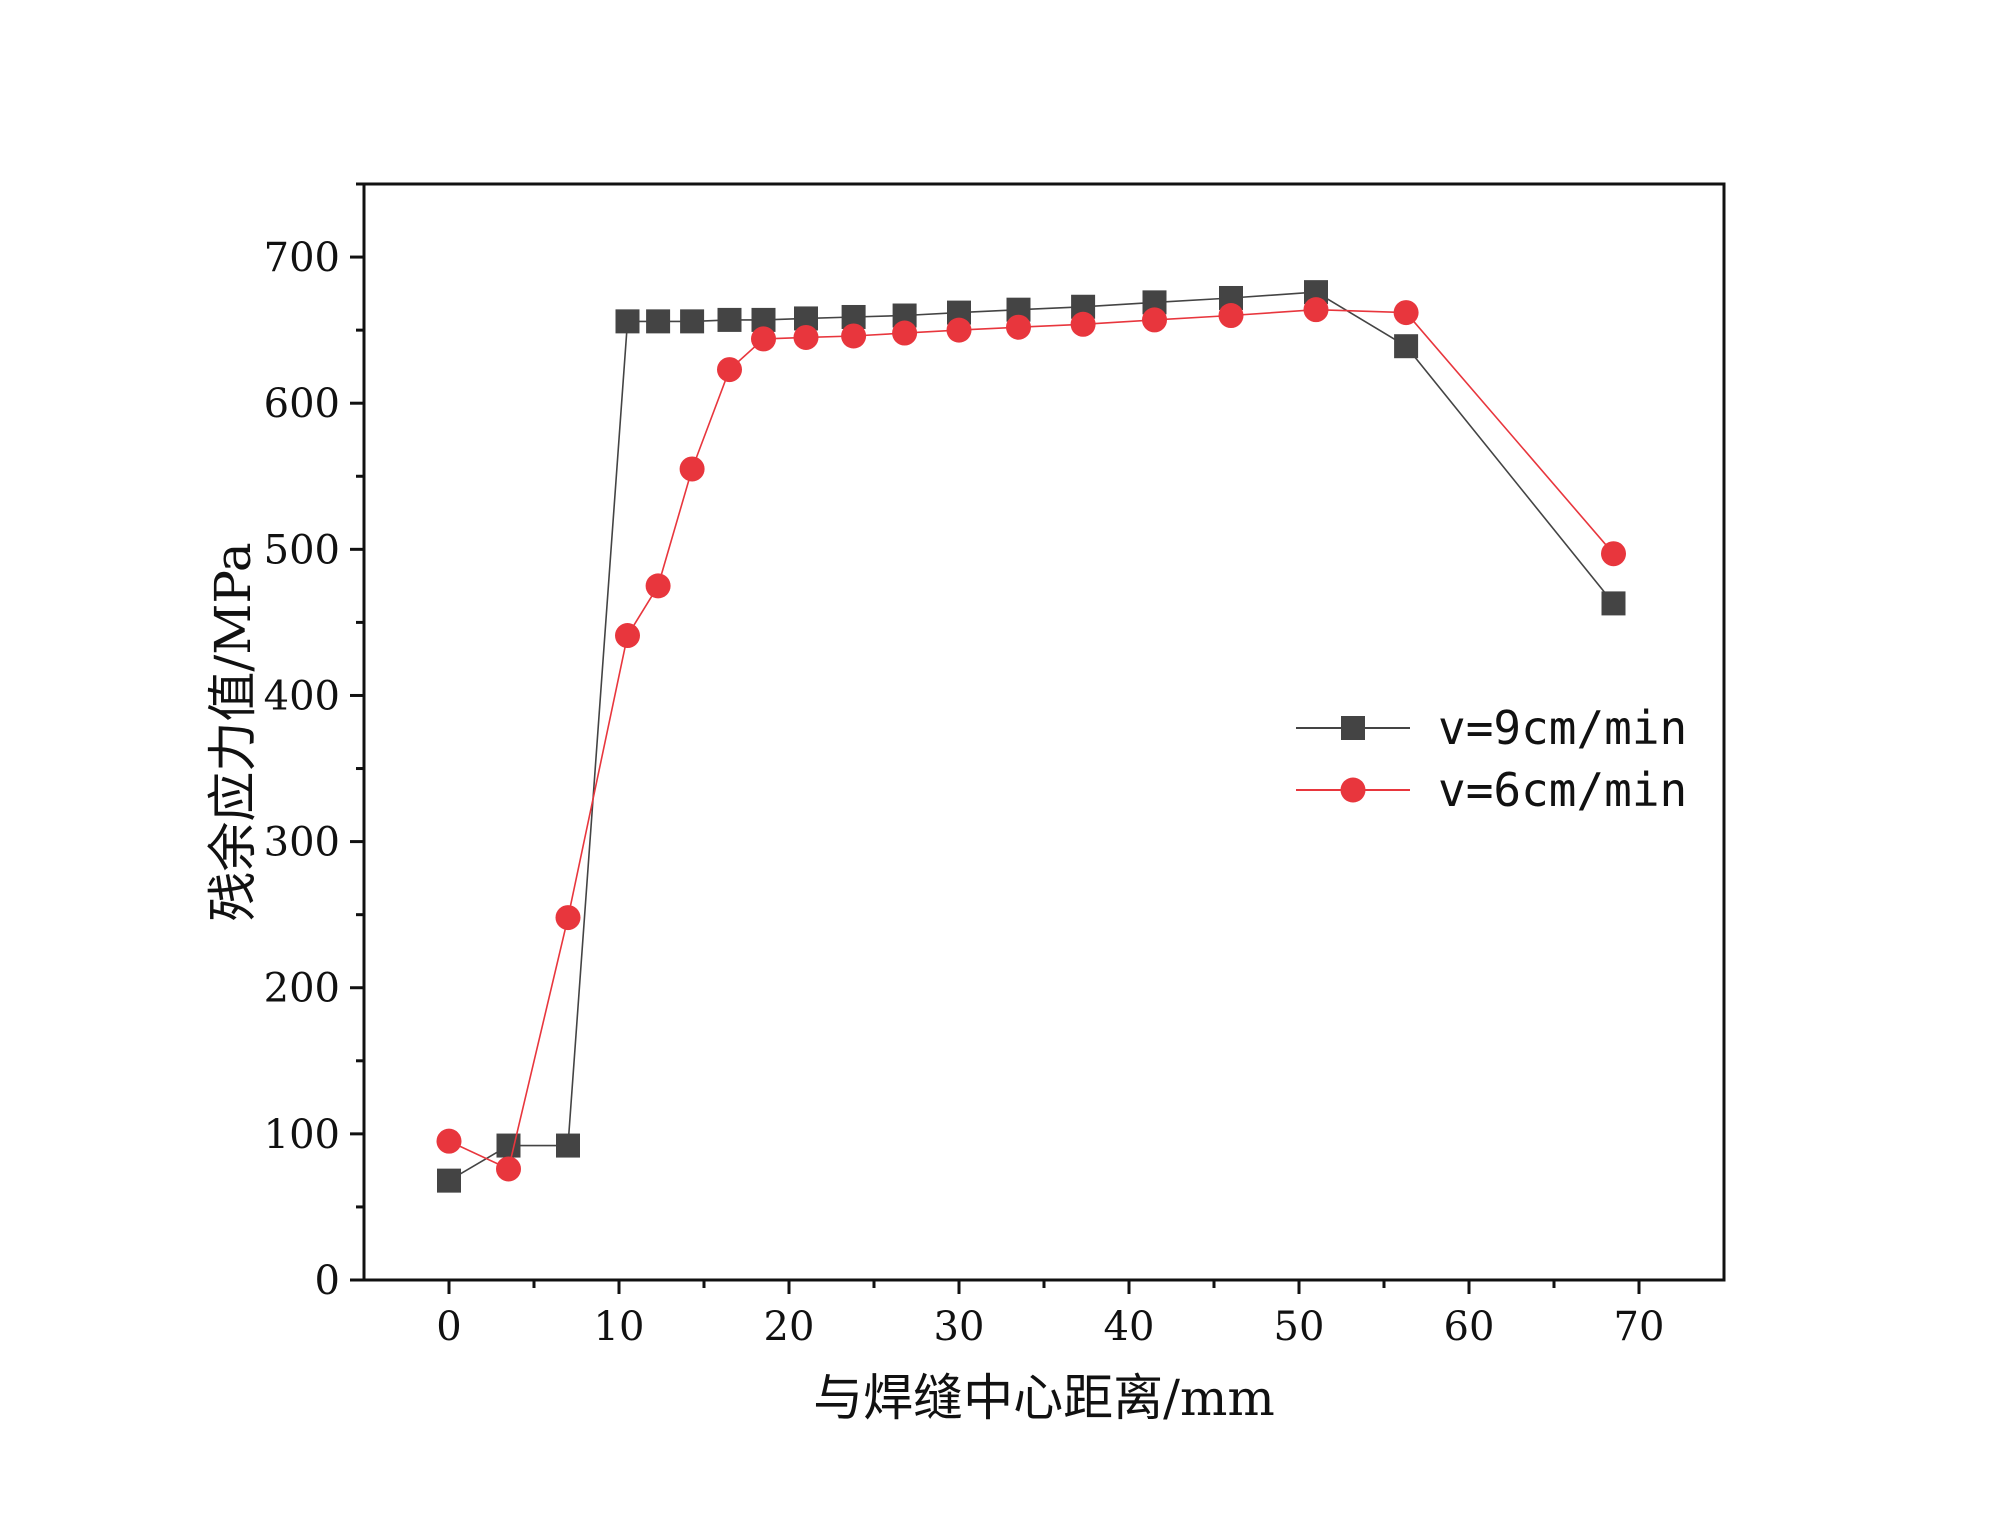 The width and height of the screenshot is (2000, 1534). What do you see at coordinates (302, 989) in the screenshot?
I see `y-tick-label-200: 200` at bounding box center [302, 989].